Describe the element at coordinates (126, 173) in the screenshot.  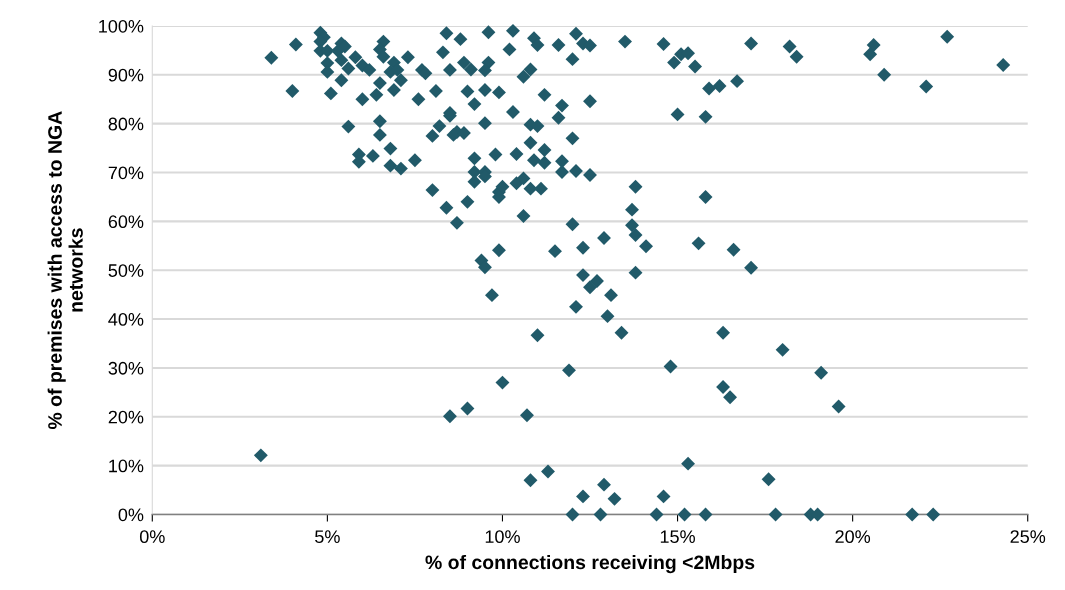
I see `y-tick-label: 70%` at that location.